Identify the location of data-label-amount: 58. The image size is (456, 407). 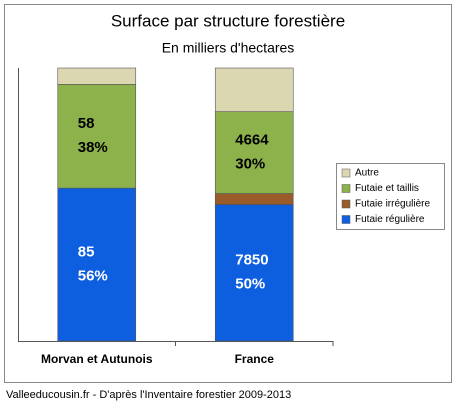
(86, 123).